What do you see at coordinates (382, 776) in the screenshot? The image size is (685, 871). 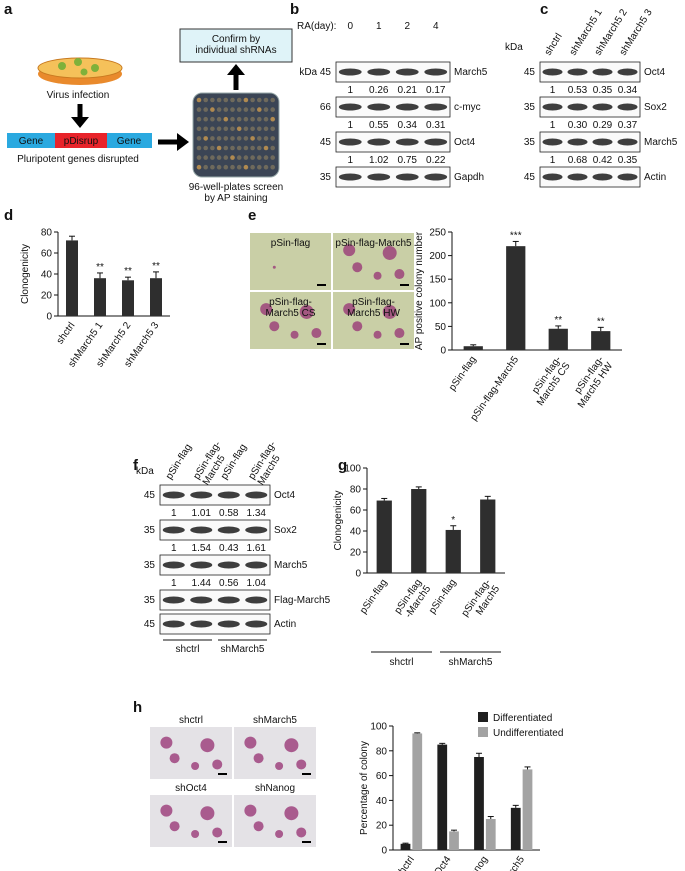 I see `y-tick-label: 60` at bounding box center [382, 776].